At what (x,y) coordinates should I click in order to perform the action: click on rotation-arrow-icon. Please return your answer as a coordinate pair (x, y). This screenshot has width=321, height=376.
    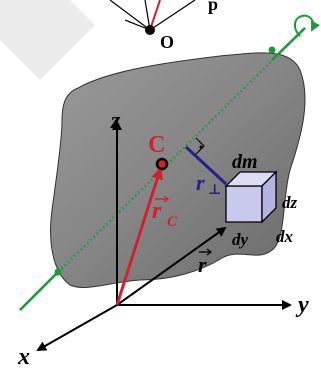
    Looking at the image, I should click on (307, 25).